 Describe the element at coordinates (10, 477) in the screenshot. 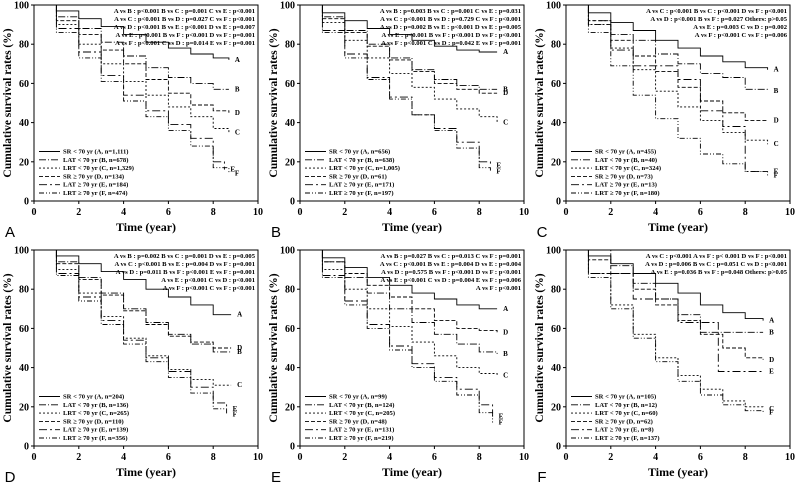

I see `panel-label: D` at that location.